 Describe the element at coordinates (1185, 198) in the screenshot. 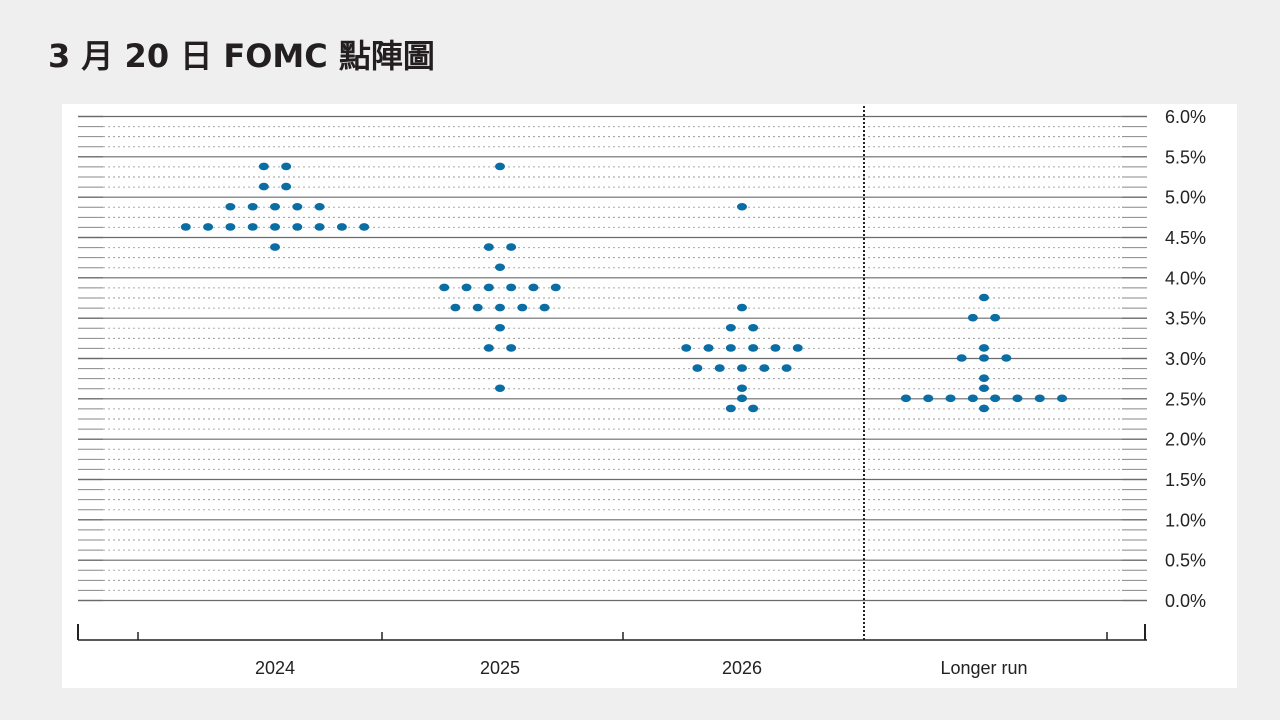

I see `y-tick-label: 5.0%` at that location.